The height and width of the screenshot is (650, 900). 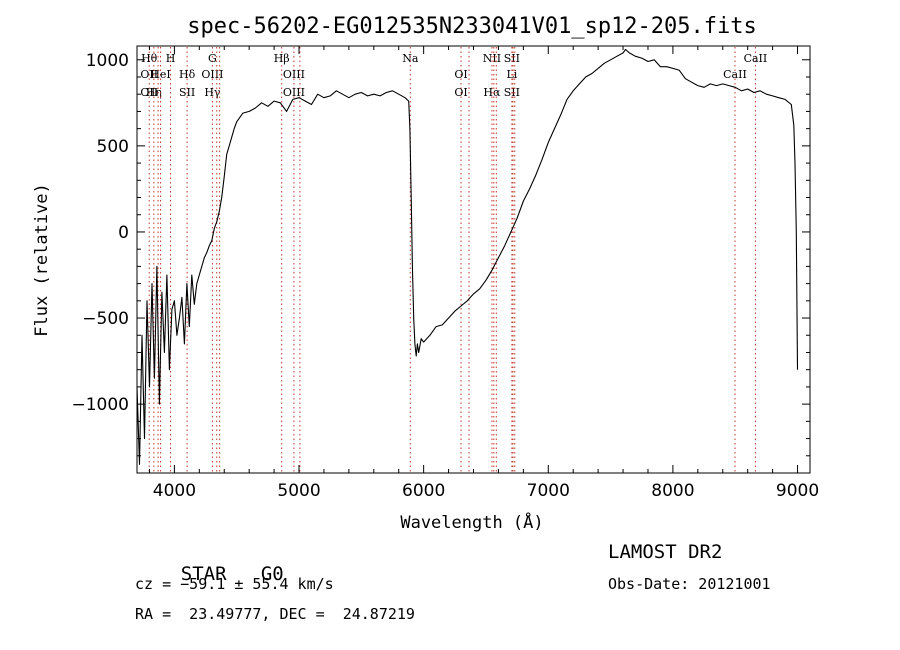 What do you see at coordinates (492, 92) in the screenshot?
I see `emission-line-label: Hα` at bounding box center [492, 92].